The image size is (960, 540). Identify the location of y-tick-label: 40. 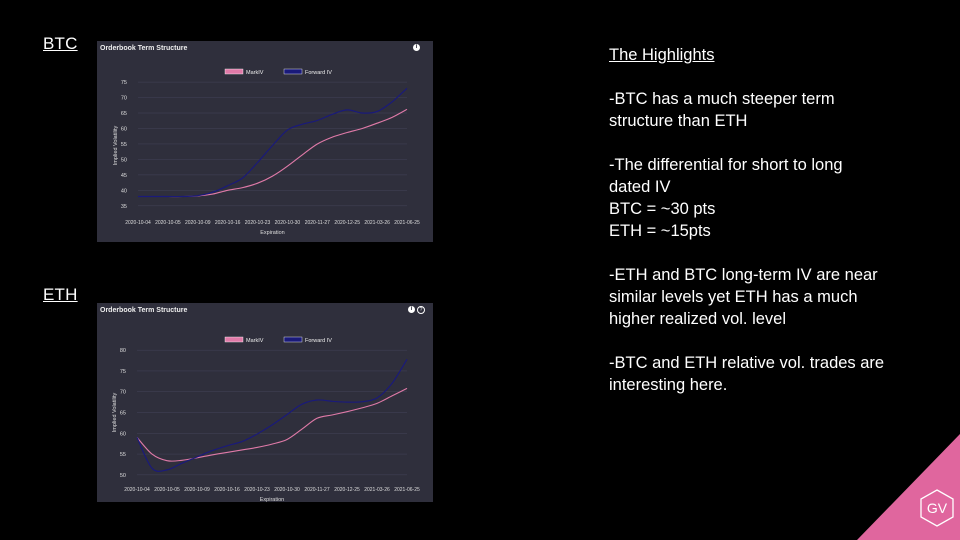
(124, 191).